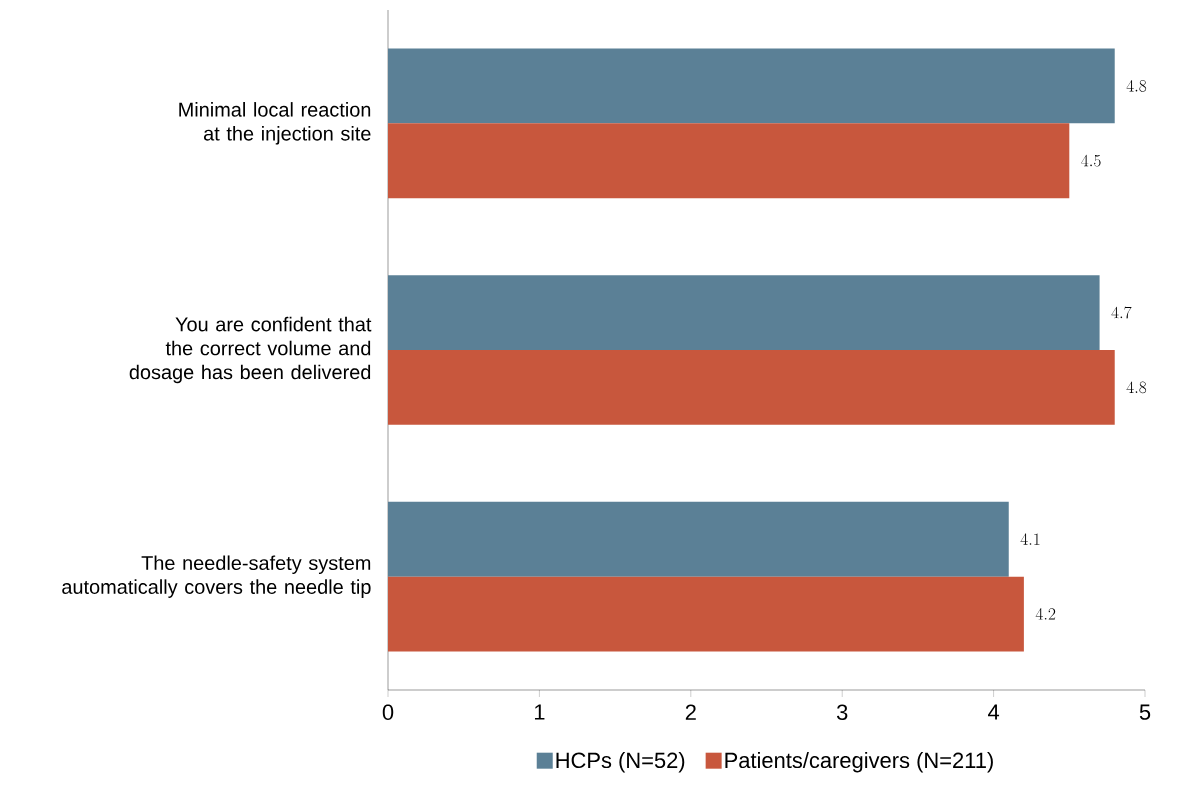  What do you see at coordinates (620, 762) in the screenshot?
I see `legend-label: HCPs (N=52)` at bounding box center [620, 762].